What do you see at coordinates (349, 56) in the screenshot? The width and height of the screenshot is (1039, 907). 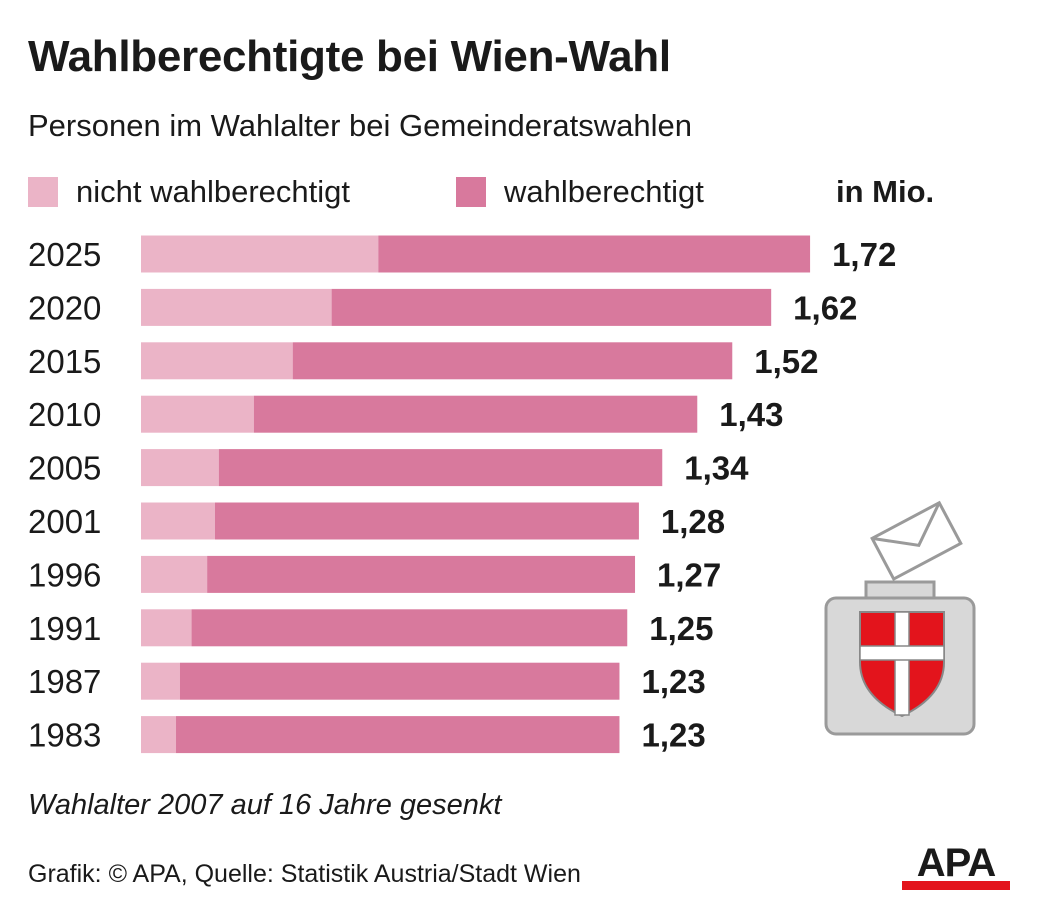 I see `chart-title: Wahlberechtigte bei Wien-Wahl` at bounding box center [349, 56].